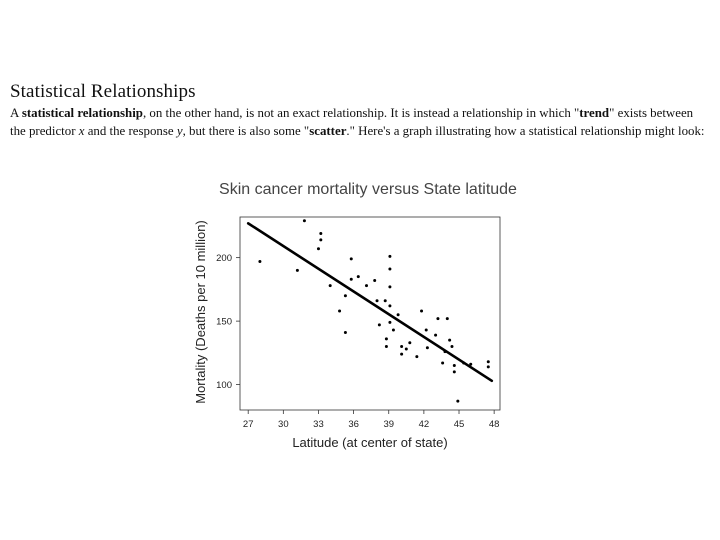  What do you see at coordinates (248, 424) in the screenshot?
I see `x-tick-label: 27` at bounding box center [248, 424].